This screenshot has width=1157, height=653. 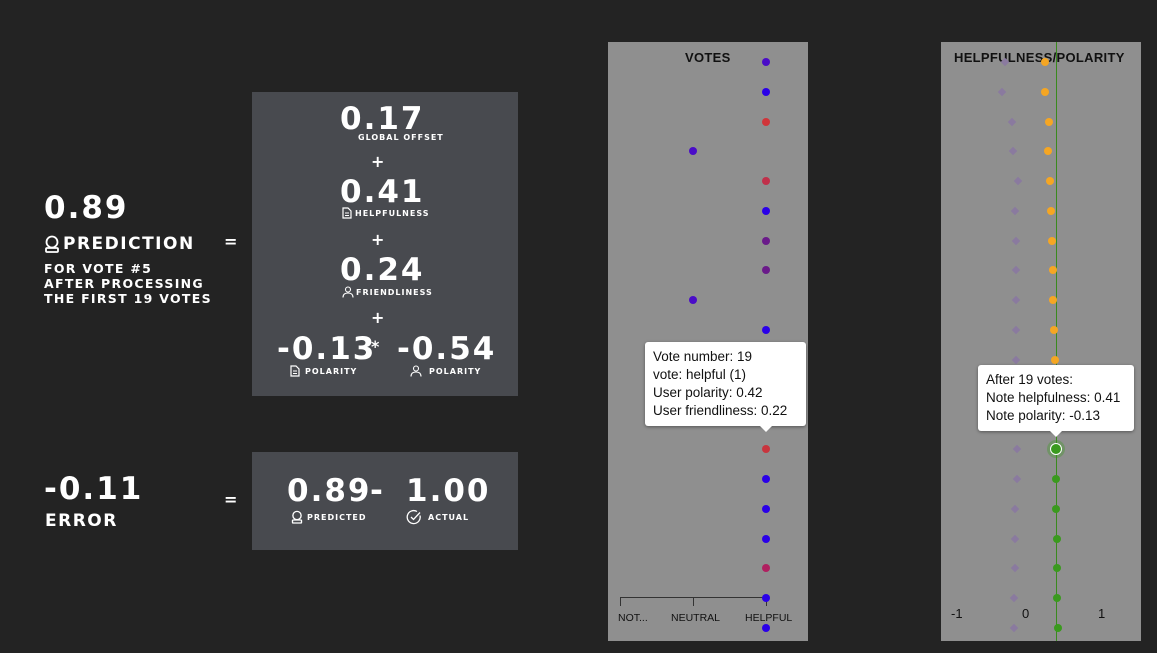 I want to click on note-icon, so click(x=295, y=371).